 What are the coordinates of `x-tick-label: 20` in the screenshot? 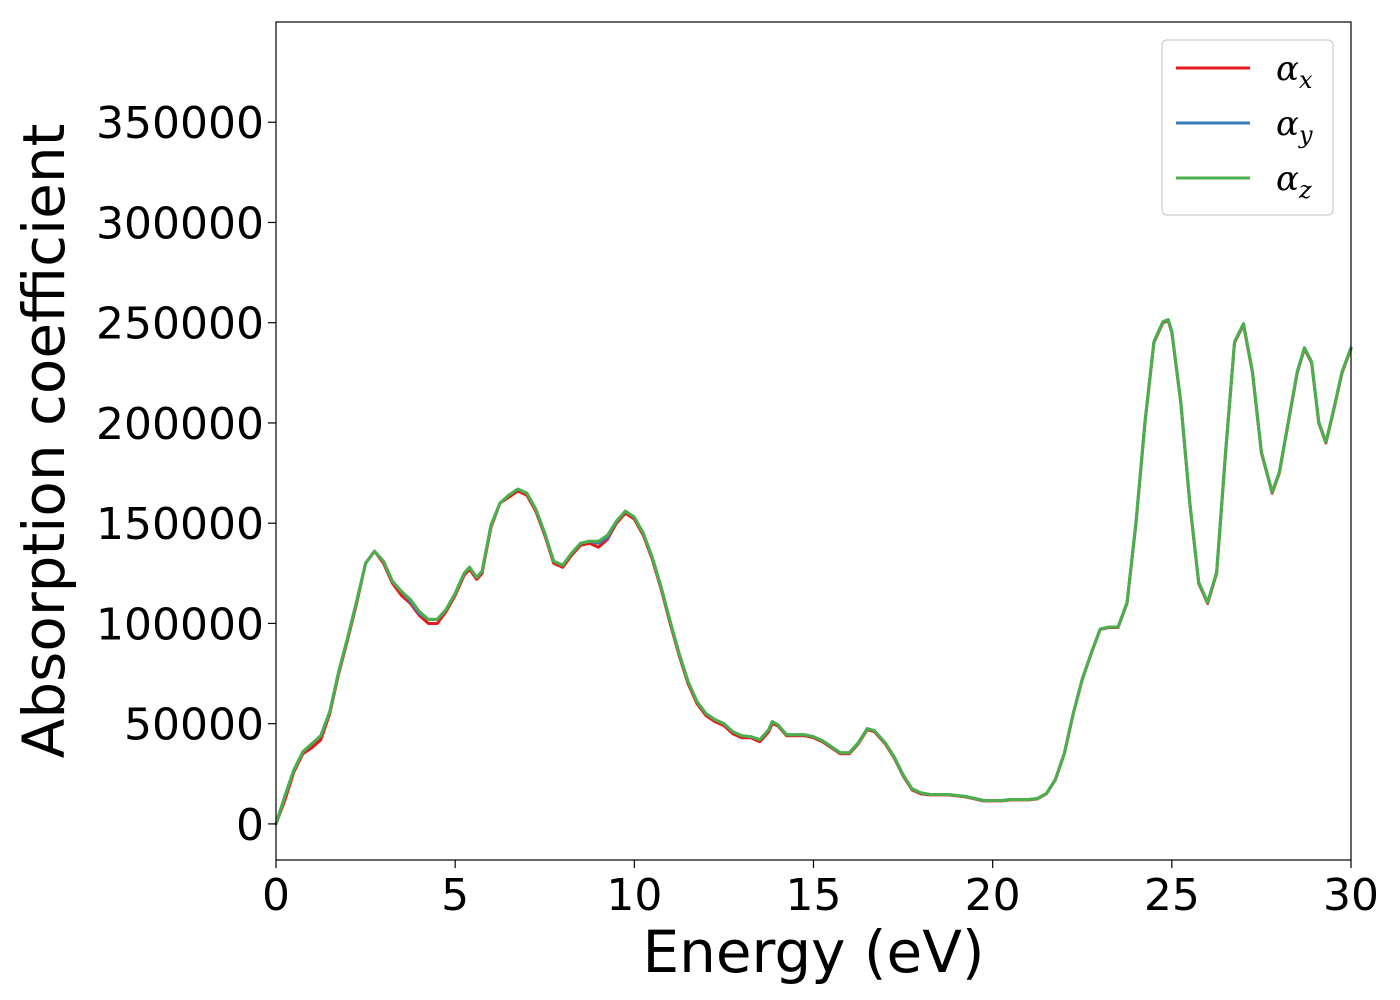 It's located at (993, 895).